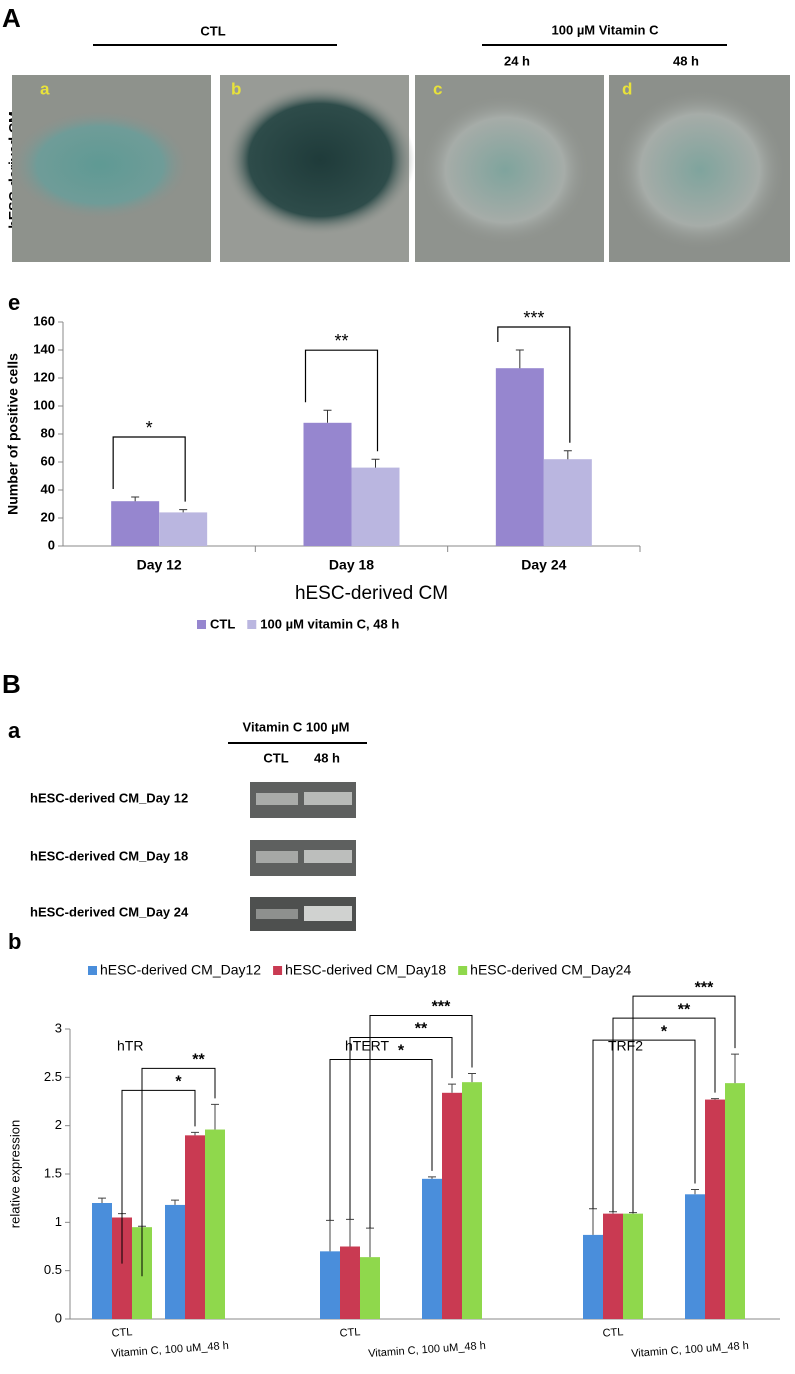 The width and height of the screenshot is (795, 1374). Describe the element at coordinates (44, 320) in the screenshot. I see `y-tick-label: 160` at that location.